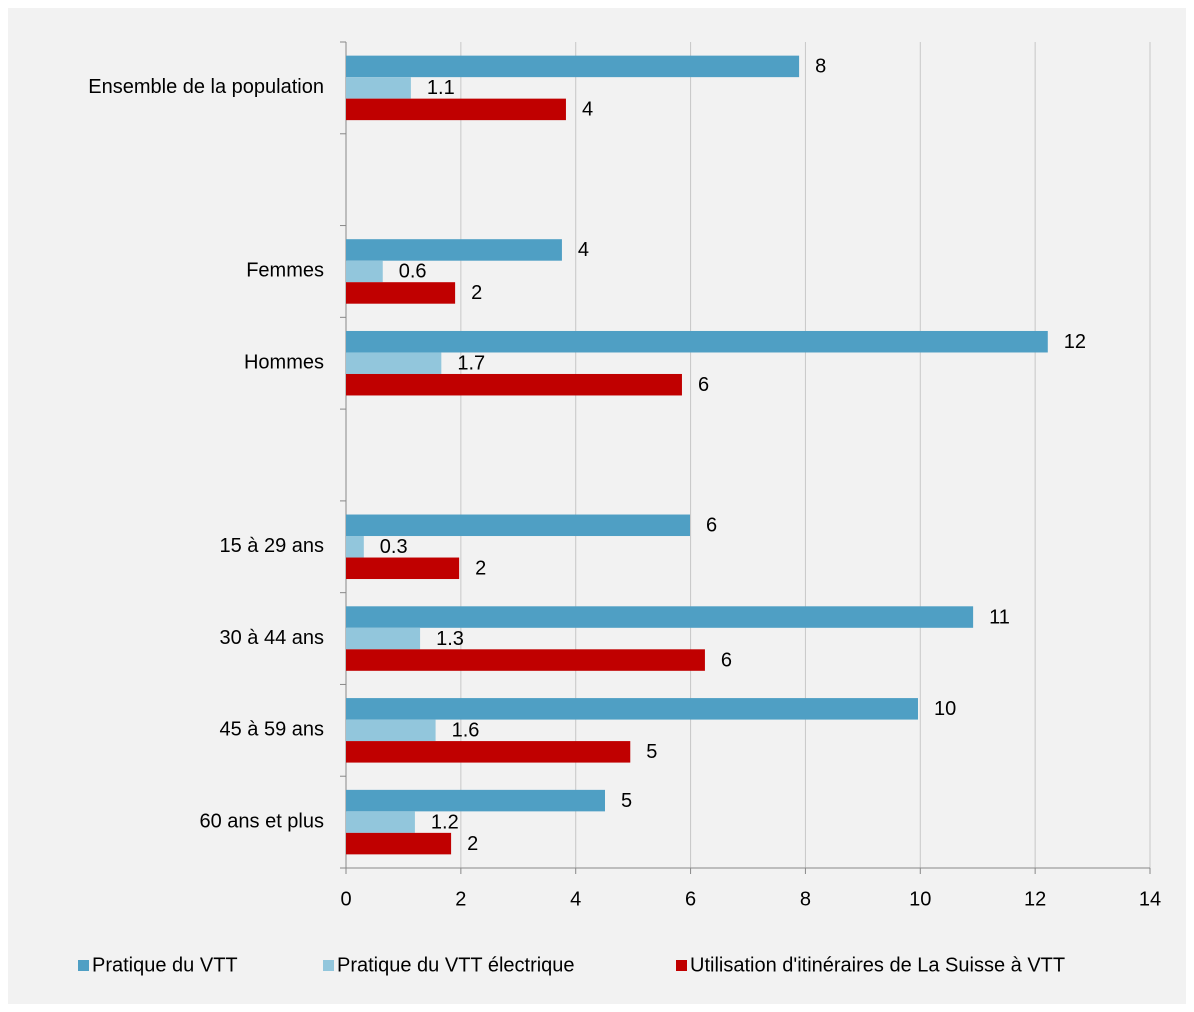  Describe the element at coordinates (805, 899) in the screenshot. I see `x-tick-label: 8` at that location.